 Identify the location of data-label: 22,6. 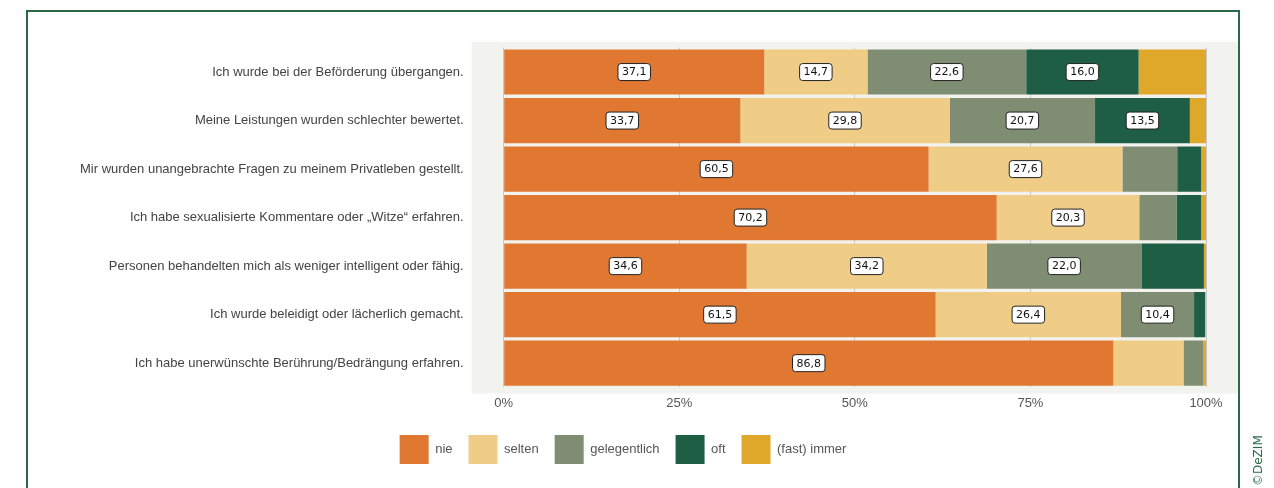
(947, 72).